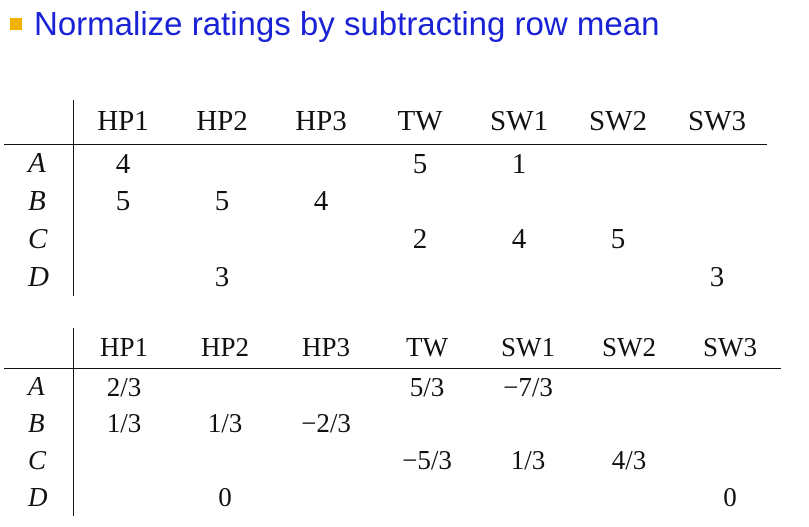 The width and height of the screenshot is (809, 527). What do you see at coordinates (629, 460) in the screenshot?
I see `normalized-cell: 4/3` at bounding box center [629, 460].